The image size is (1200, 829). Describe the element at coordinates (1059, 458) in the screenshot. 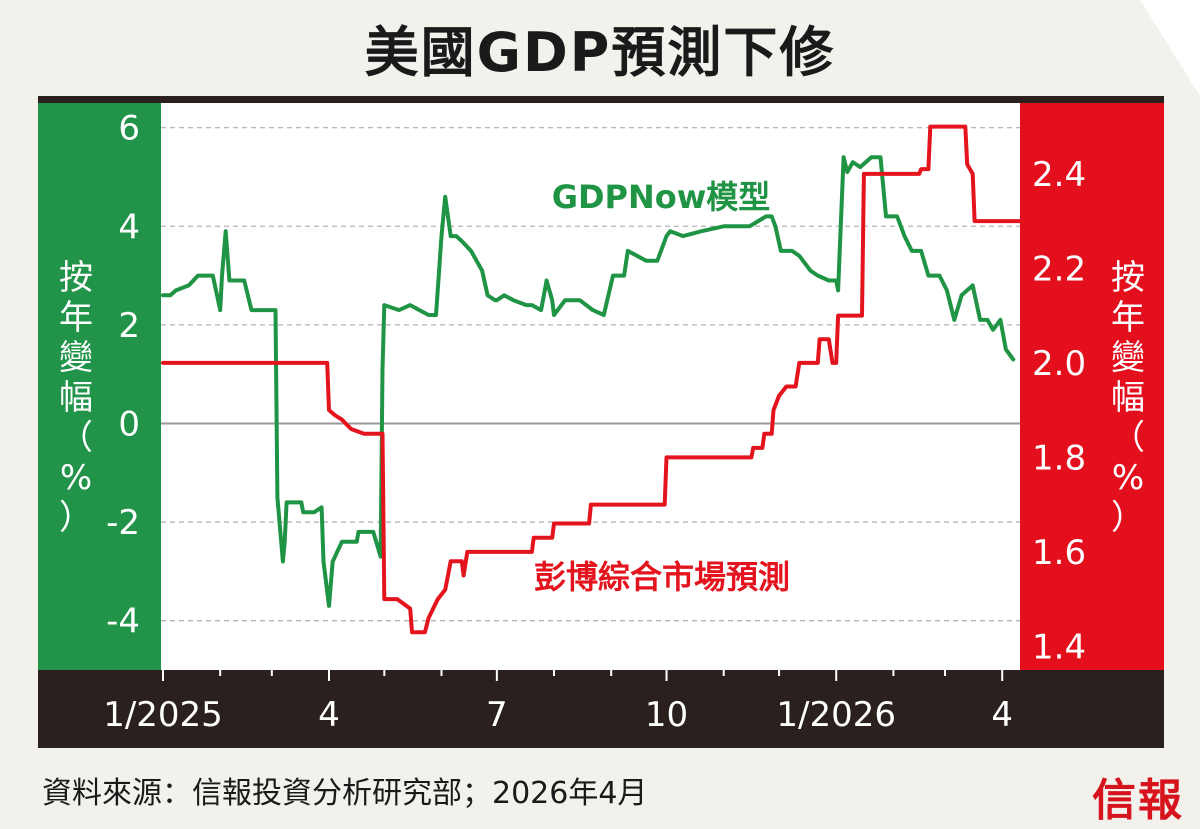

I see `y-right-tick-label: 1.8` at that location.